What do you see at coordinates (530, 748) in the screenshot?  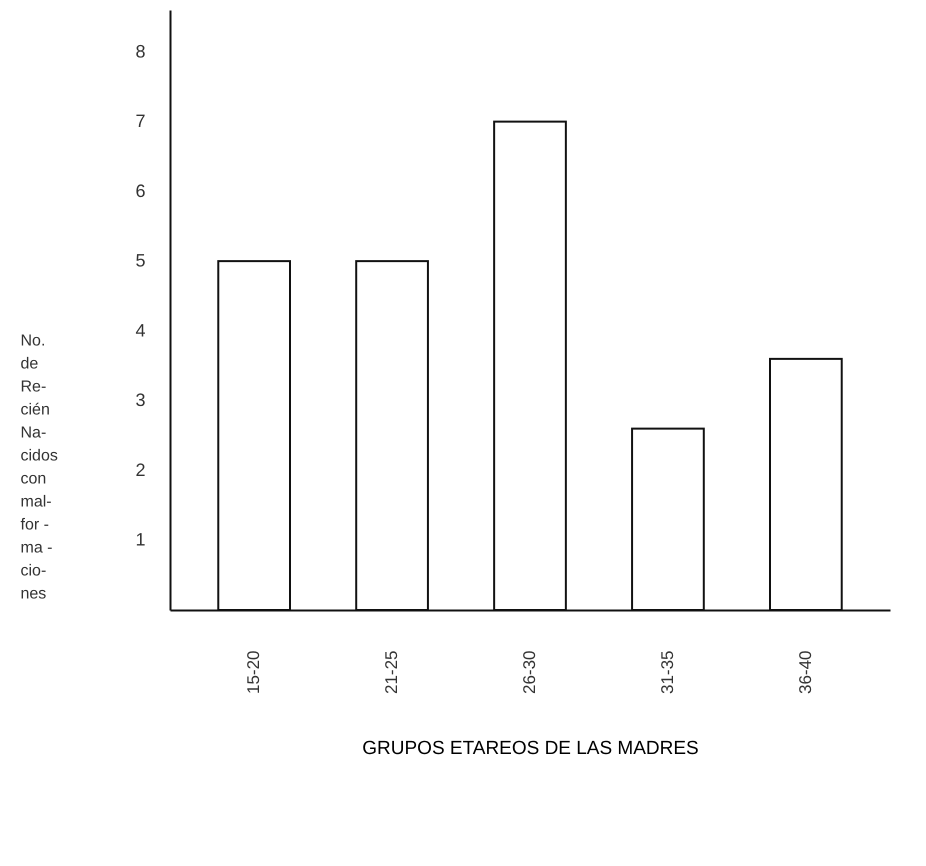 I see `x-axis-title: GRUPOS ETAREOS DE LAS MADRES` at bounding box center [530, 748].